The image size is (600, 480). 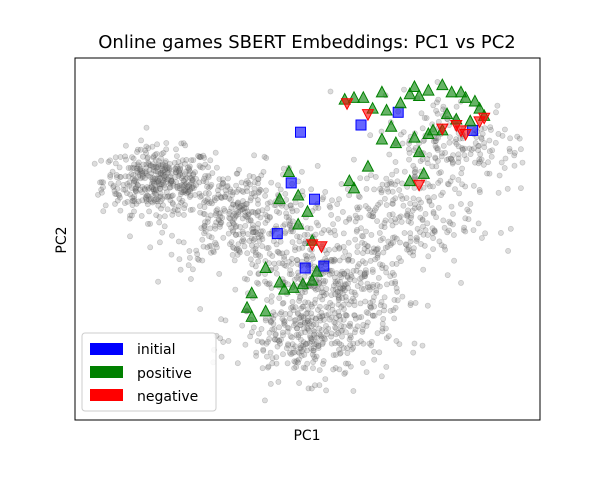 What do you see at coordinates (106, 349) in the screenshot?
I see `legend-swatch-initial` at bounding box center [106, 349].